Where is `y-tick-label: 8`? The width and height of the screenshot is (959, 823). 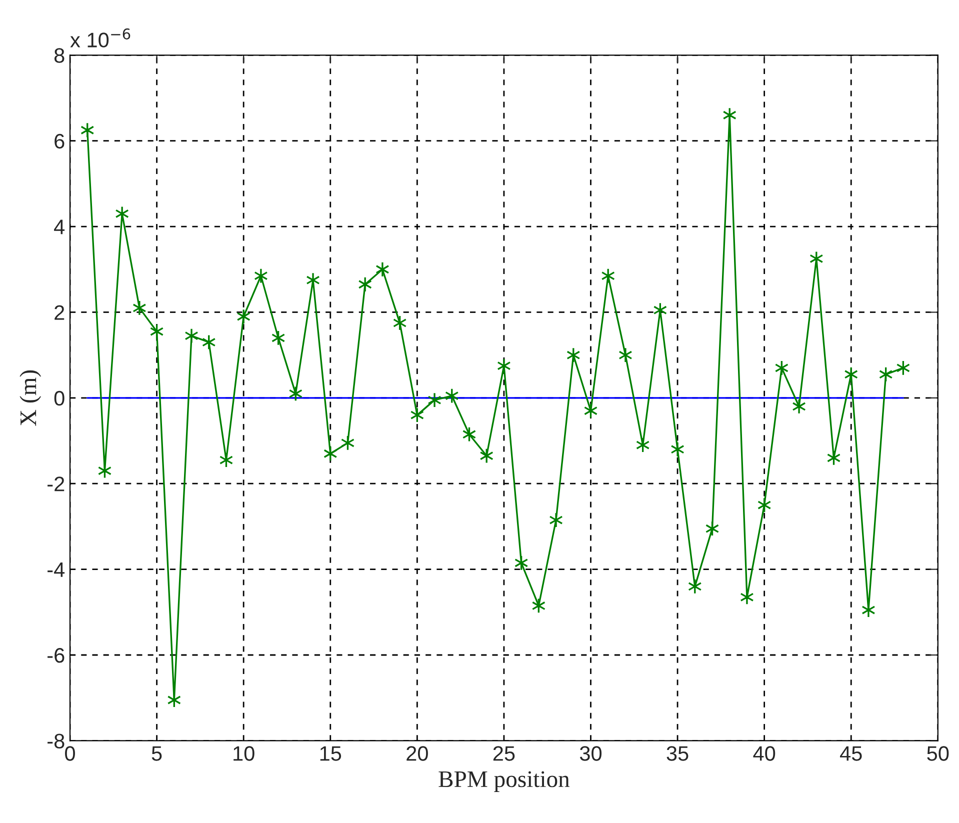
y-tick-label: 8 is located at coordinates (59, 55).